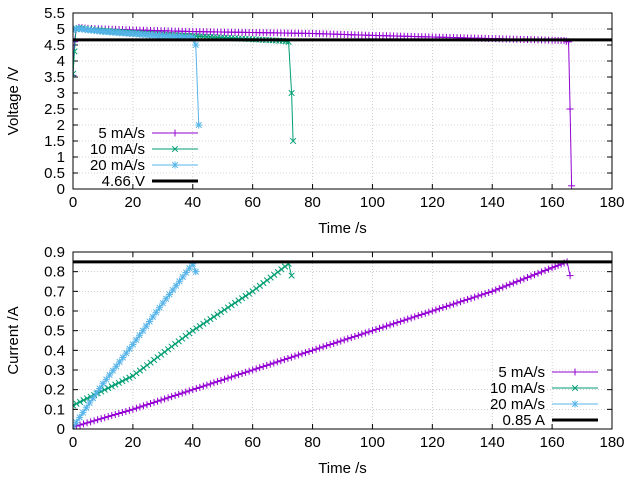  I want to click on voltage-legend-entry-label: 4.66 V, so click(123, 181).